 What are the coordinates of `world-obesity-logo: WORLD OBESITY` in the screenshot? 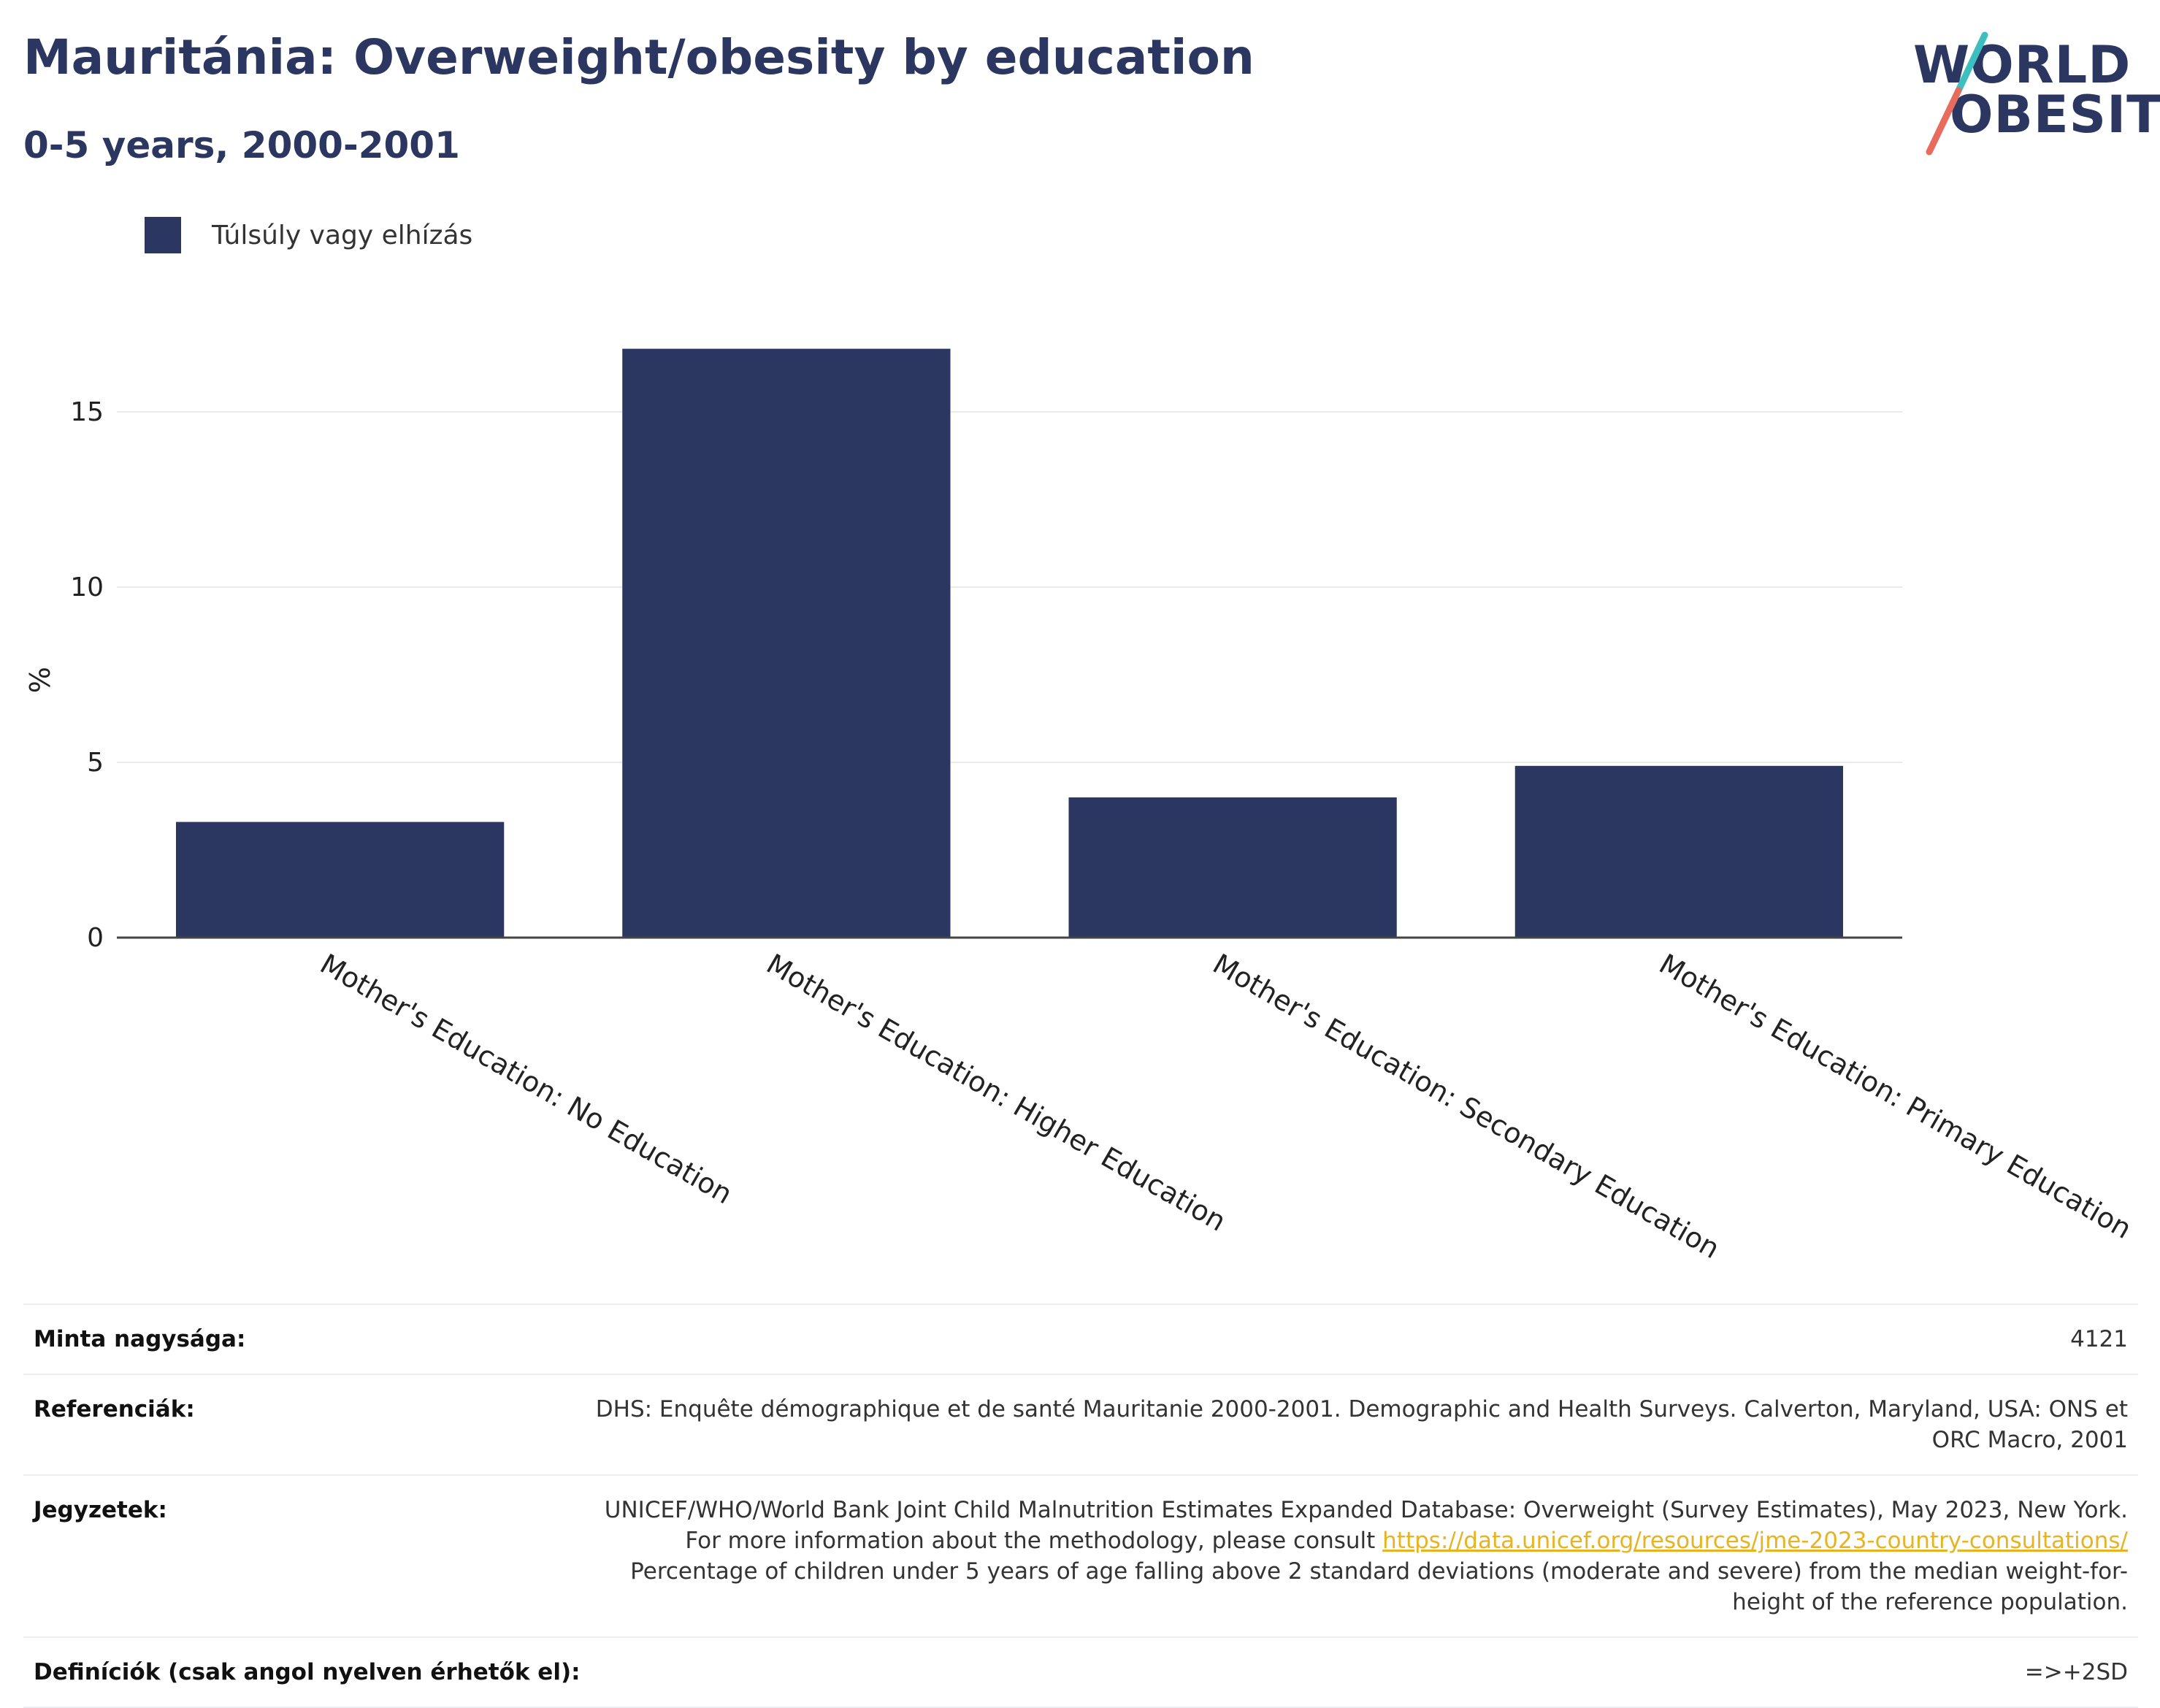 It's located at (2029, 95).